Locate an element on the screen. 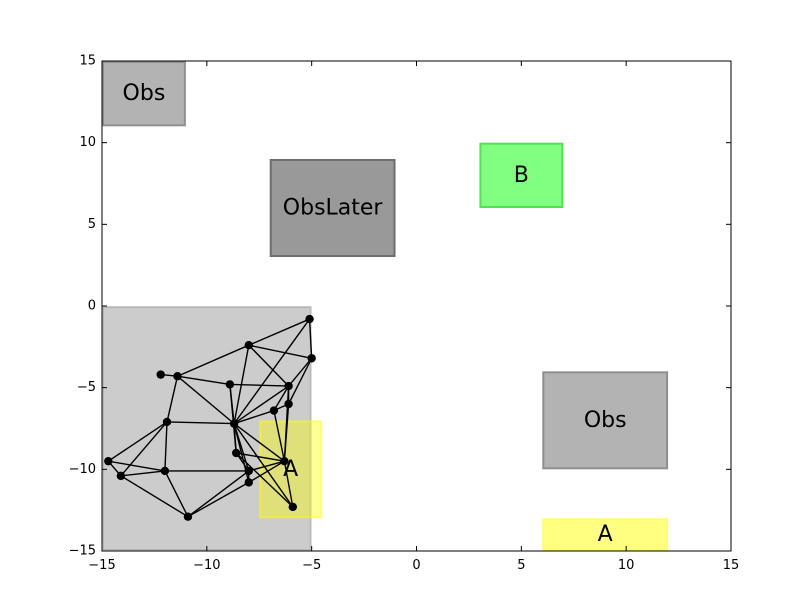 The height and width of the screenshot is (612, 812). node-layer is located at coordinates (210, 417).